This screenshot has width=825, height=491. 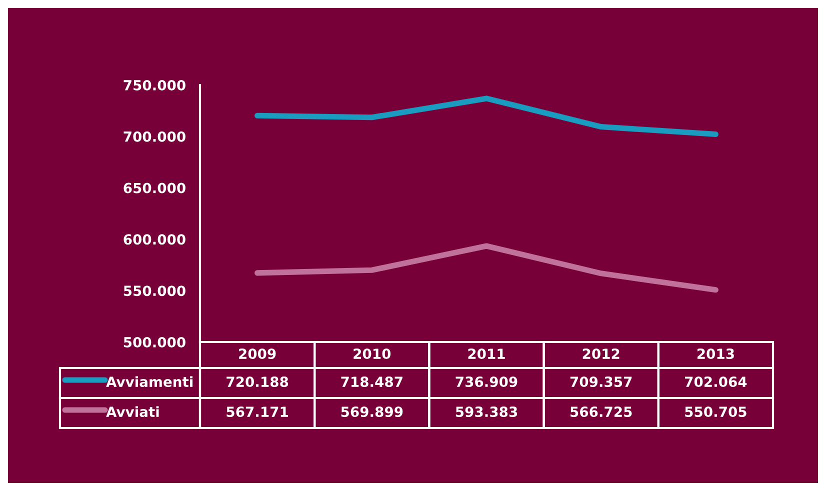 I want to click on x-tick-label: 2010, so click(x=372, y=354).